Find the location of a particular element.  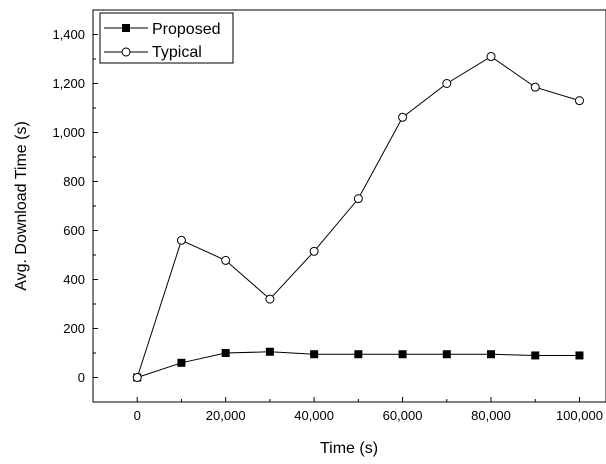

y-axis-ticks: 0 200 400 600 800 1,000 1,200 1,400 is located at coordinates (75, 215).